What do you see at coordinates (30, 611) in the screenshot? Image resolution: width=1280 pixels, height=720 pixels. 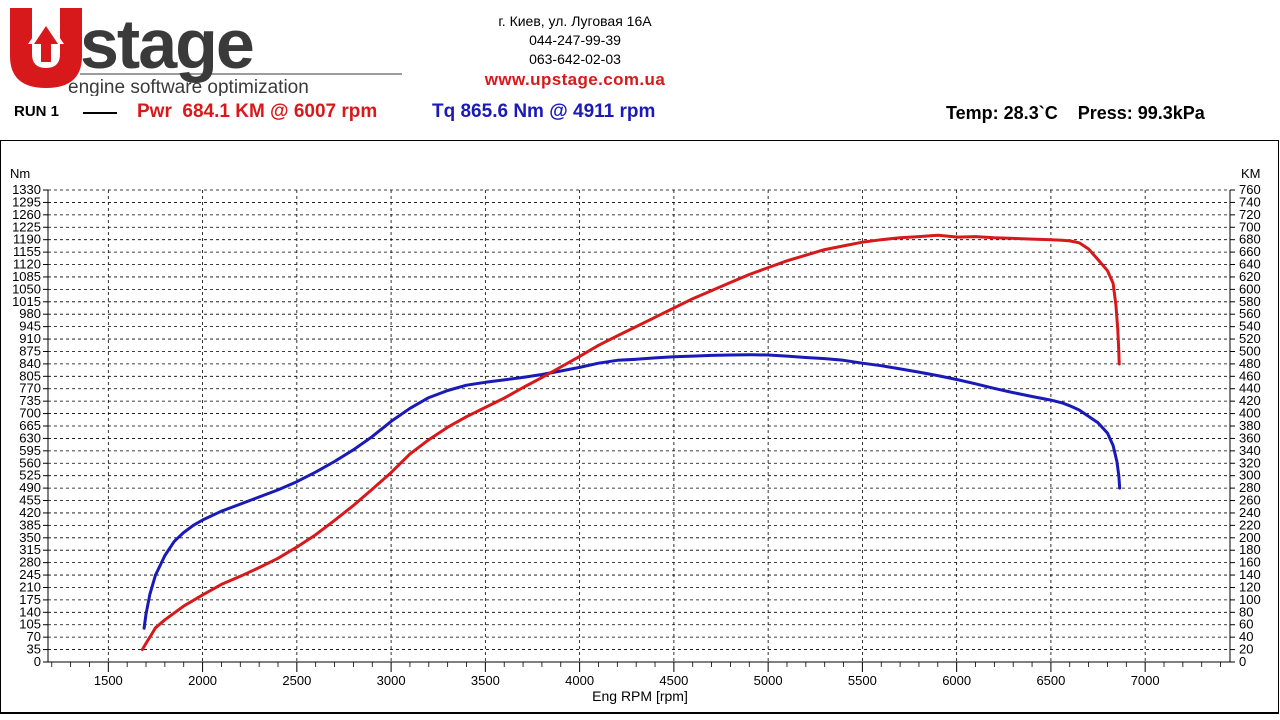 I see `y-left-tick-label: 140` at bounding box center [30, 611].